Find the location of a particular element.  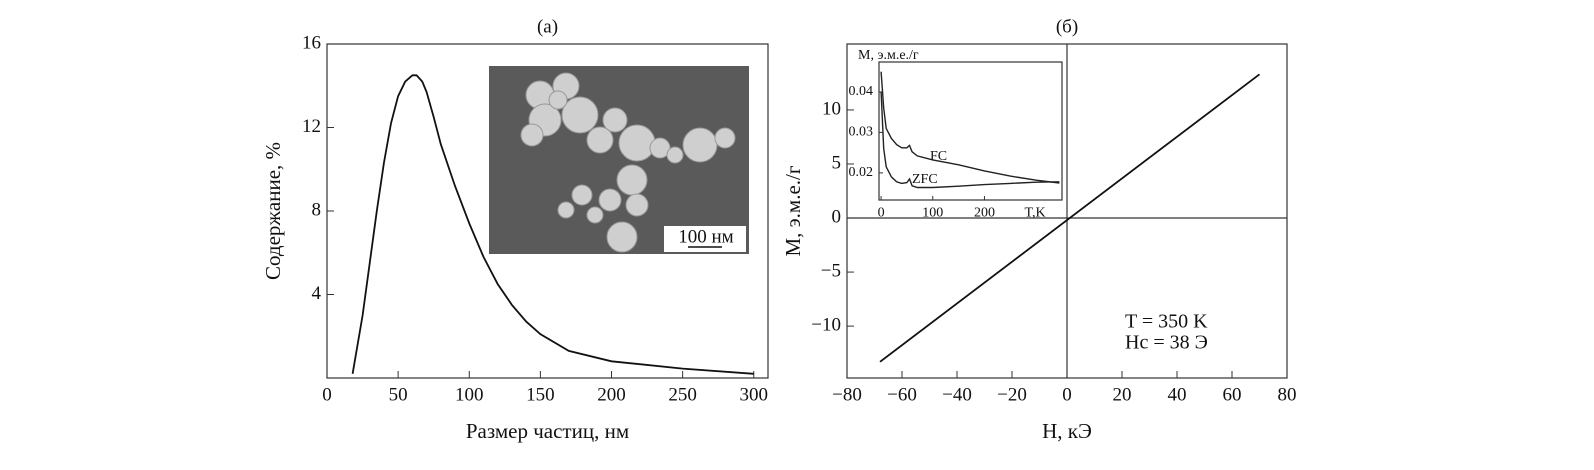

x-tick-label: −20 is located at coordinates (1012, 394).